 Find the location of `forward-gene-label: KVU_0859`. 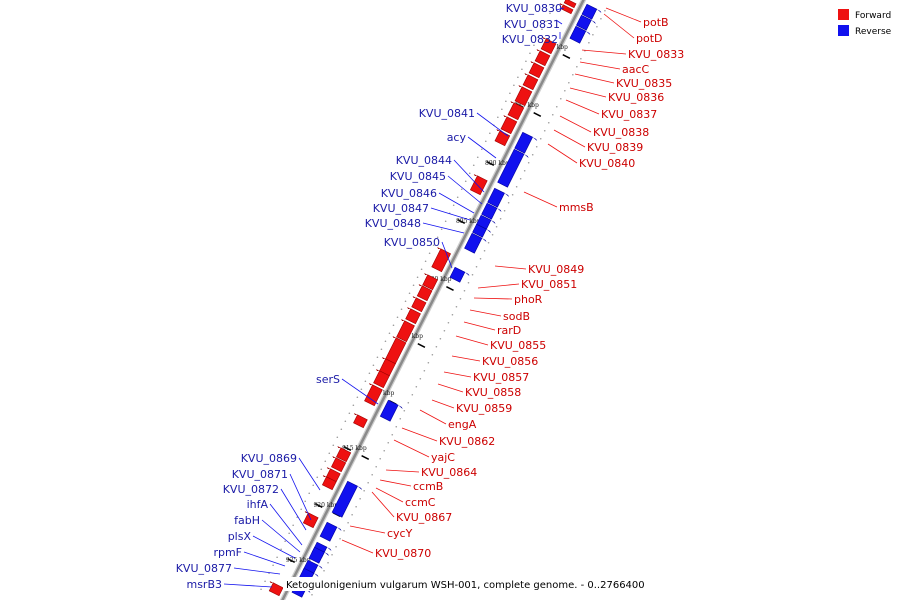

forward-gene-label: KVU_0859 is located at coordinates (484, 408).